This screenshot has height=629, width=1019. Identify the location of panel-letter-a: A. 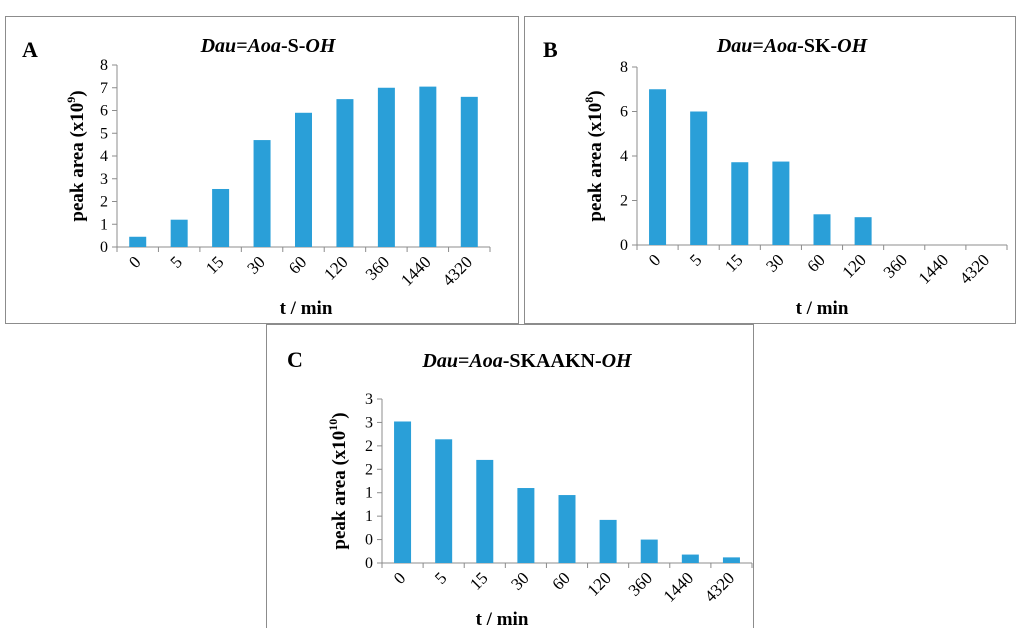
(30, 49).